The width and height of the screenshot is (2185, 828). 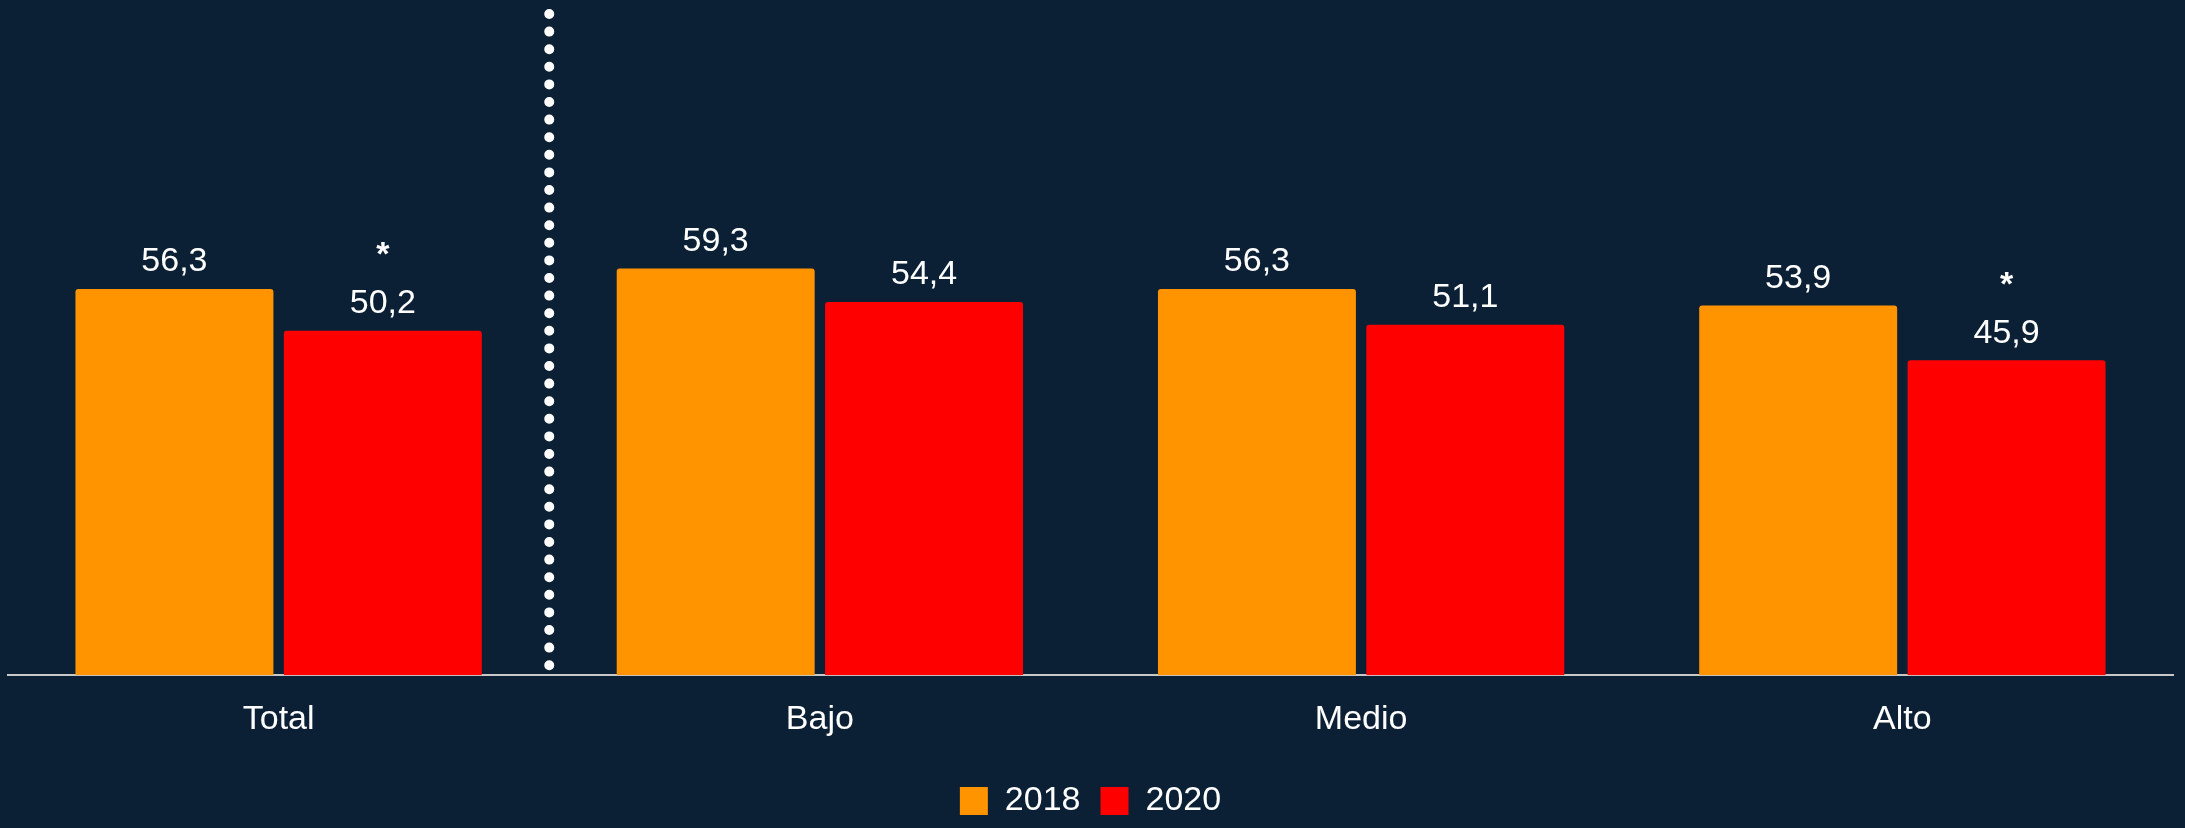 What do you see at coordinates (1902, 716) in the screenshot?
I see `x-tick-label: Alto` at bounding box center [1902, 716].